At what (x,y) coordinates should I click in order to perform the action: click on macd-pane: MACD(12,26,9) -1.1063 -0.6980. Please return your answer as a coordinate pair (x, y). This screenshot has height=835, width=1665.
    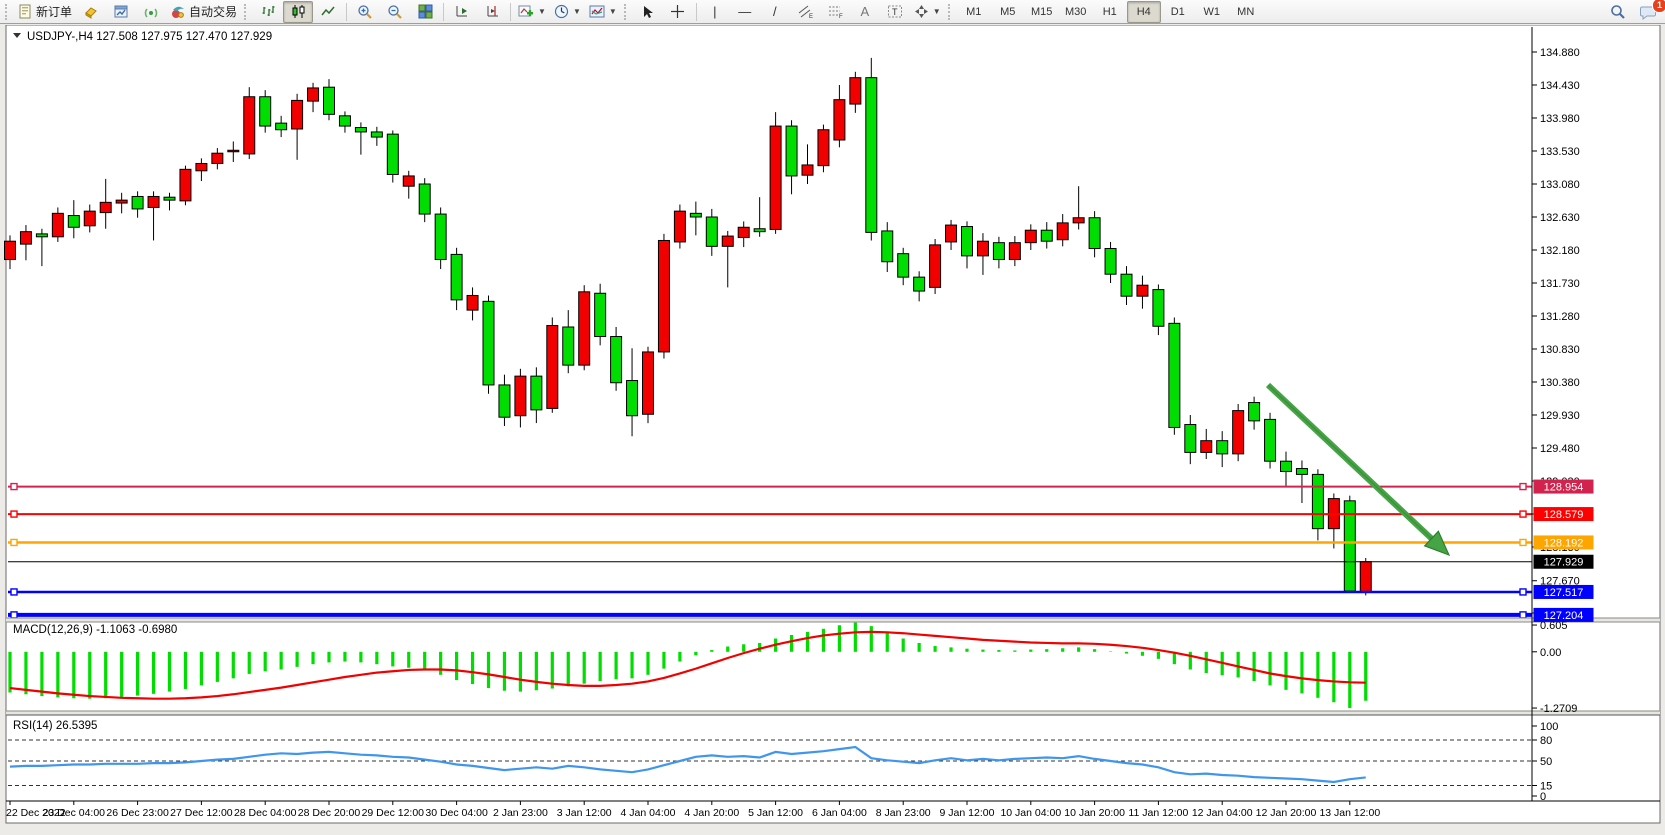
    Looking at the image, I should click on (688, 665).